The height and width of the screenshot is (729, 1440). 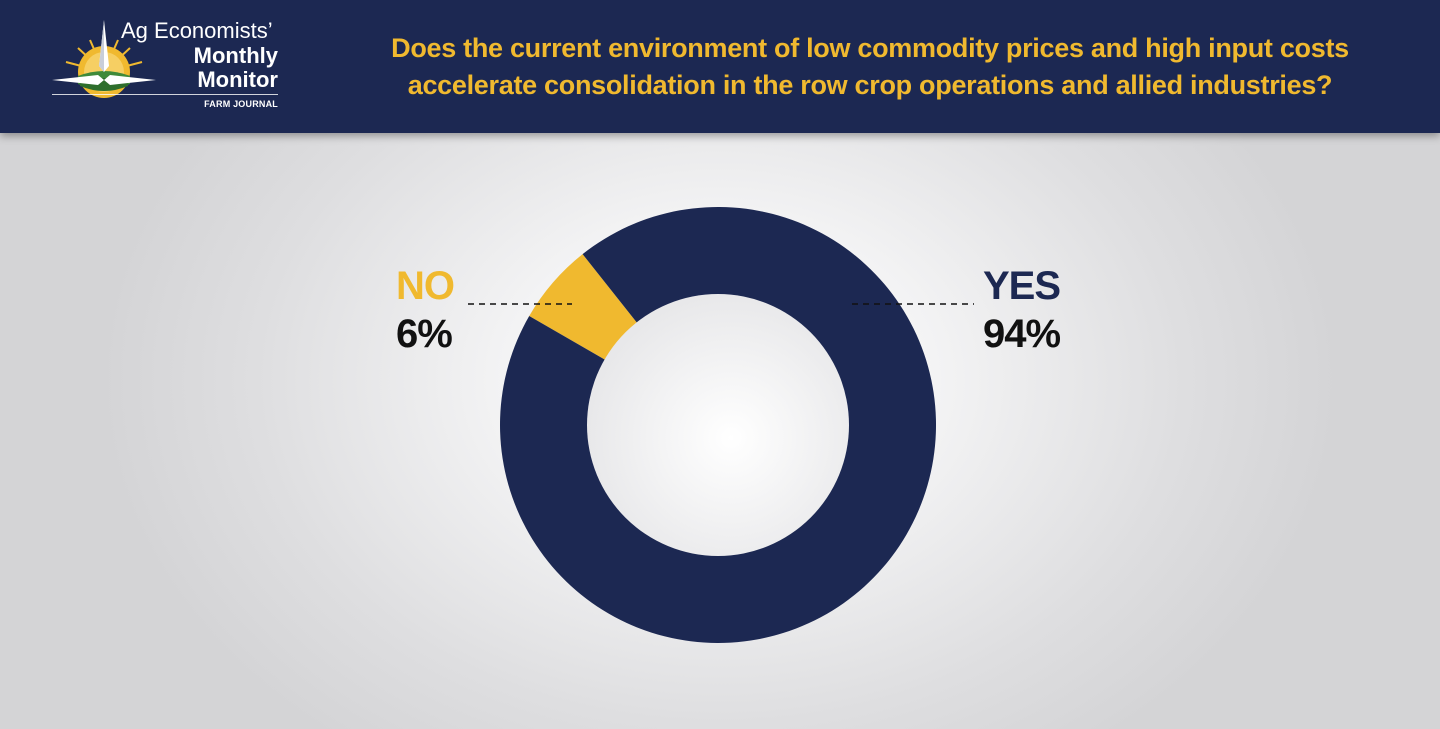 What do you see at coordinates (1022, 286) in the screenshot?
I see `yes-slice-label: YES` at bounding box center [1022, 286].